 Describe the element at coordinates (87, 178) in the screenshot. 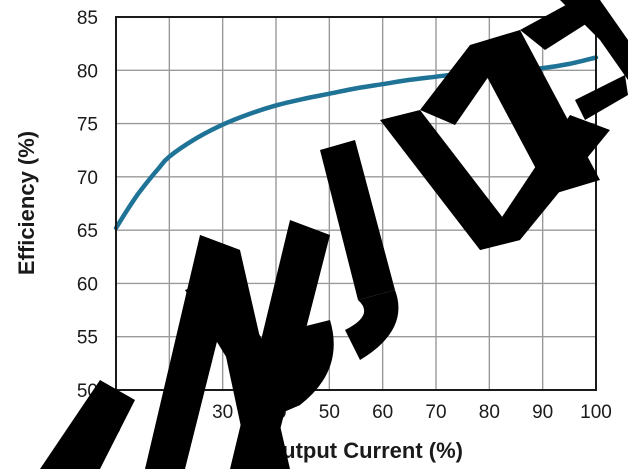

I see `y-tick-label-70: 70` at that location.